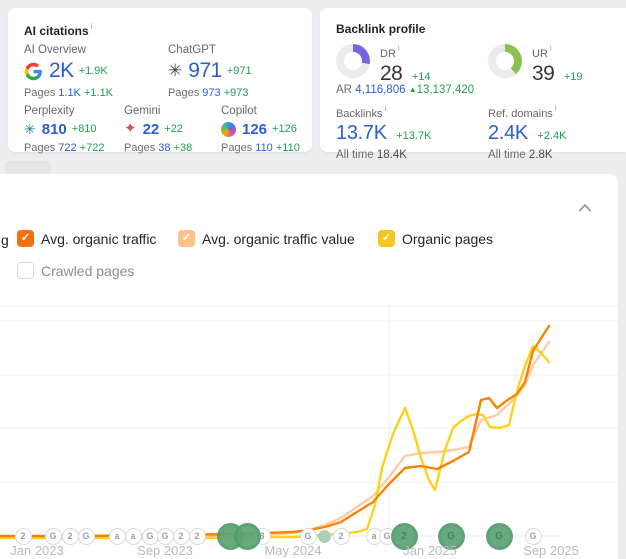 This screenshot has height=559, width=626. I want to click on backlinks-delta: +13.7K, so click(414, 136).